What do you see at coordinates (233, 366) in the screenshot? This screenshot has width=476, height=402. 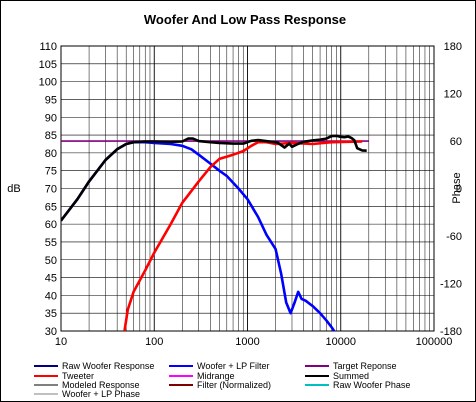 I see `legend-label: Woofer + LP Filter` at bounding box center [233, 366].